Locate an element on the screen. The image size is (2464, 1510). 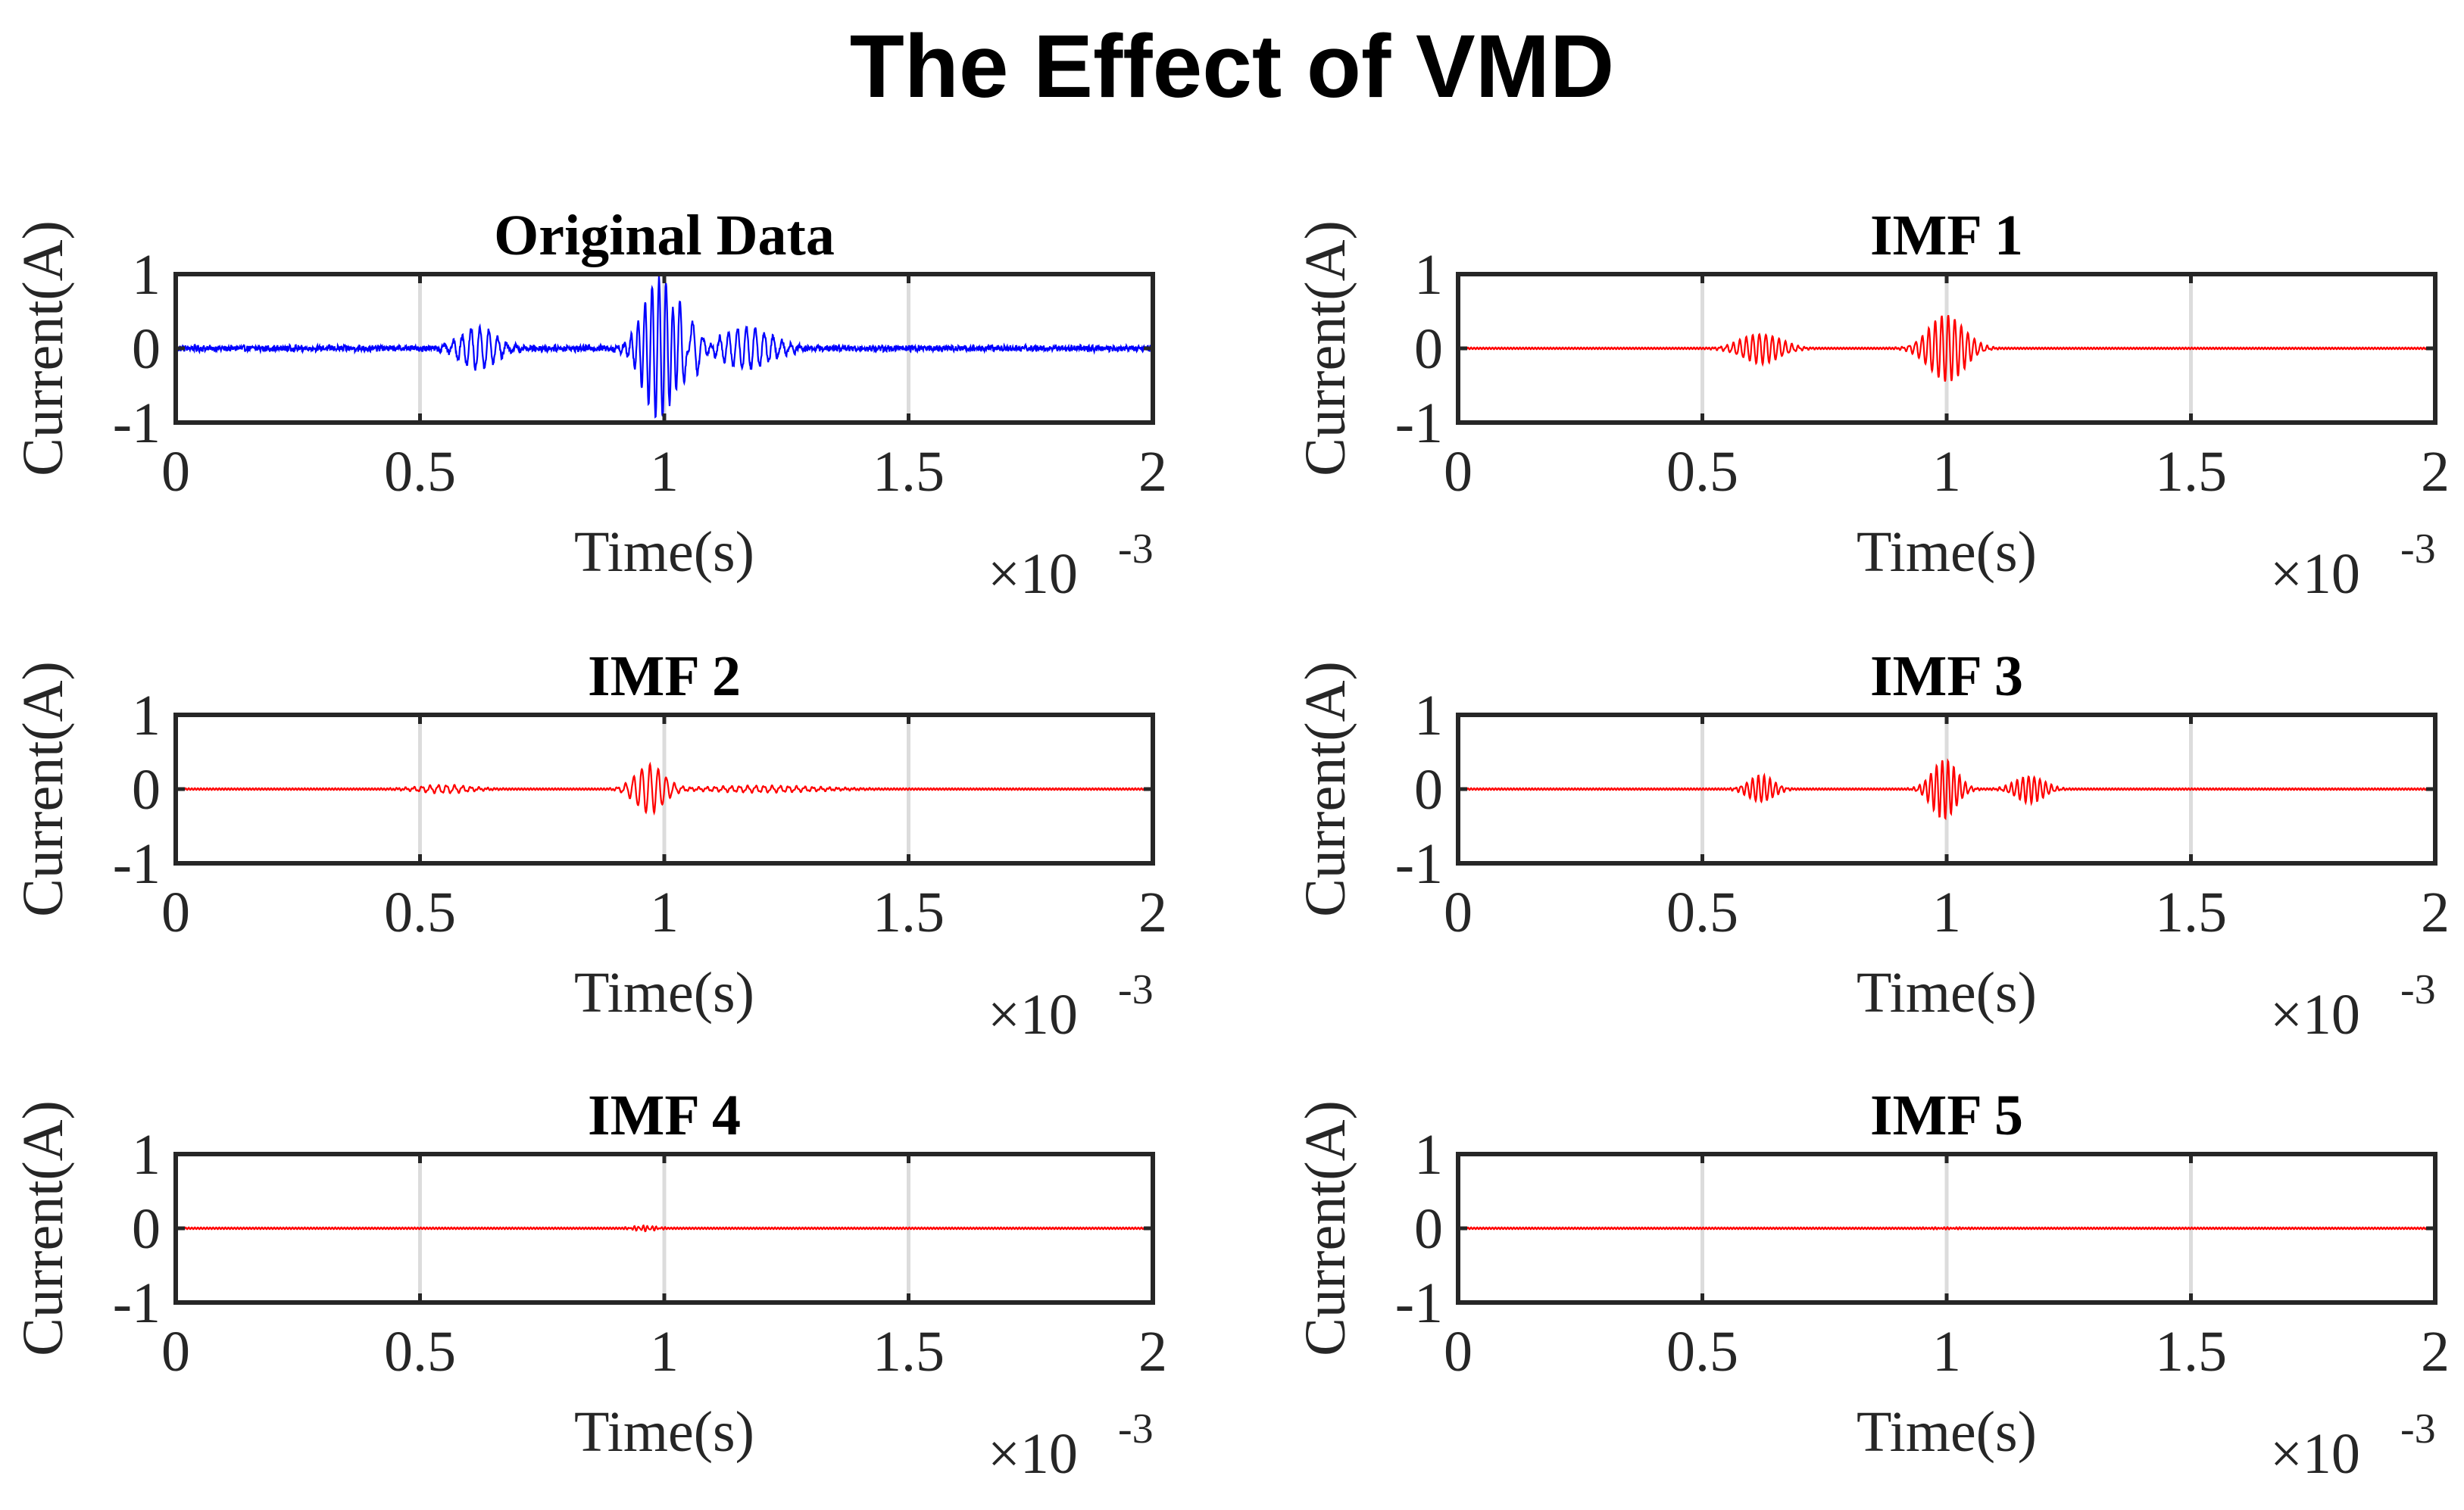
subplot-title: IMF 5 is located at coordinates (1946, 1115).